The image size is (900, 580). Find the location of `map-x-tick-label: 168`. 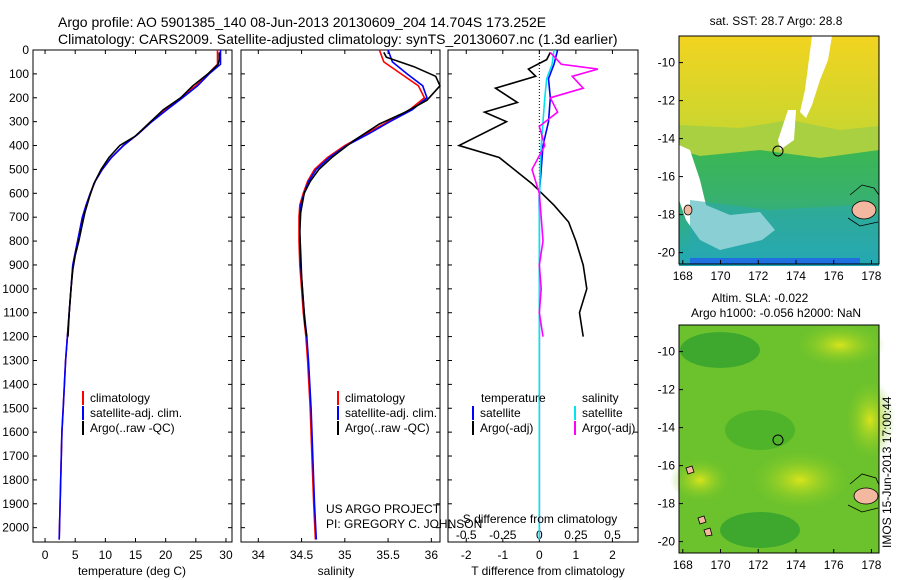

map-x-tick-label: 168 is located at coordinates (683, 276).